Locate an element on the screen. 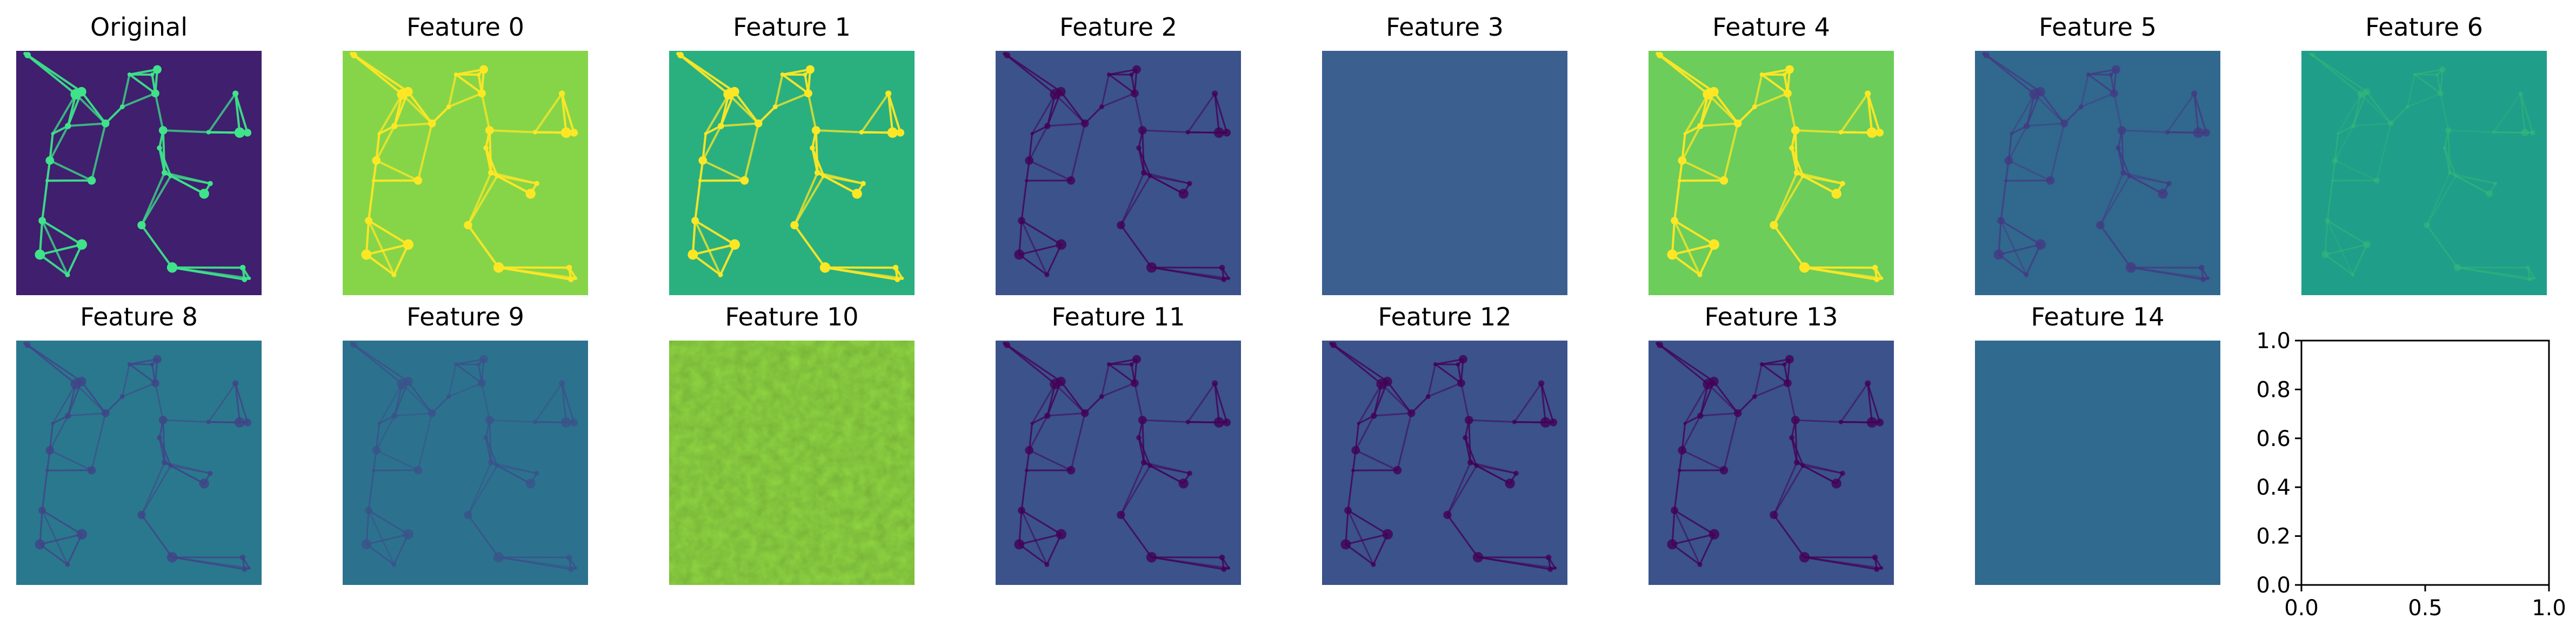  y-tick-label: 0.4 is located at coordinates (2273, 487).